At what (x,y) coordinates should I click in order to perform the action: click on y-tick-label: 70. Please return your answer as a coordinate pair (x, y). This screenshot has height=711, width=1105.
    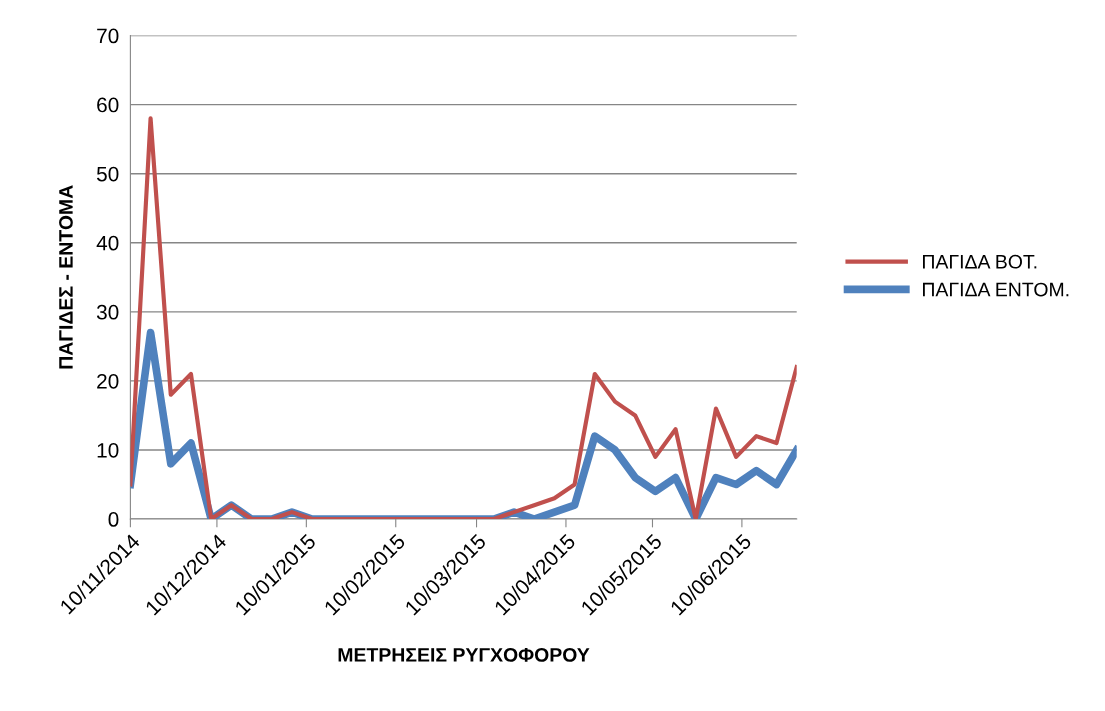
    Looking at the image, I should click on (108, 36).